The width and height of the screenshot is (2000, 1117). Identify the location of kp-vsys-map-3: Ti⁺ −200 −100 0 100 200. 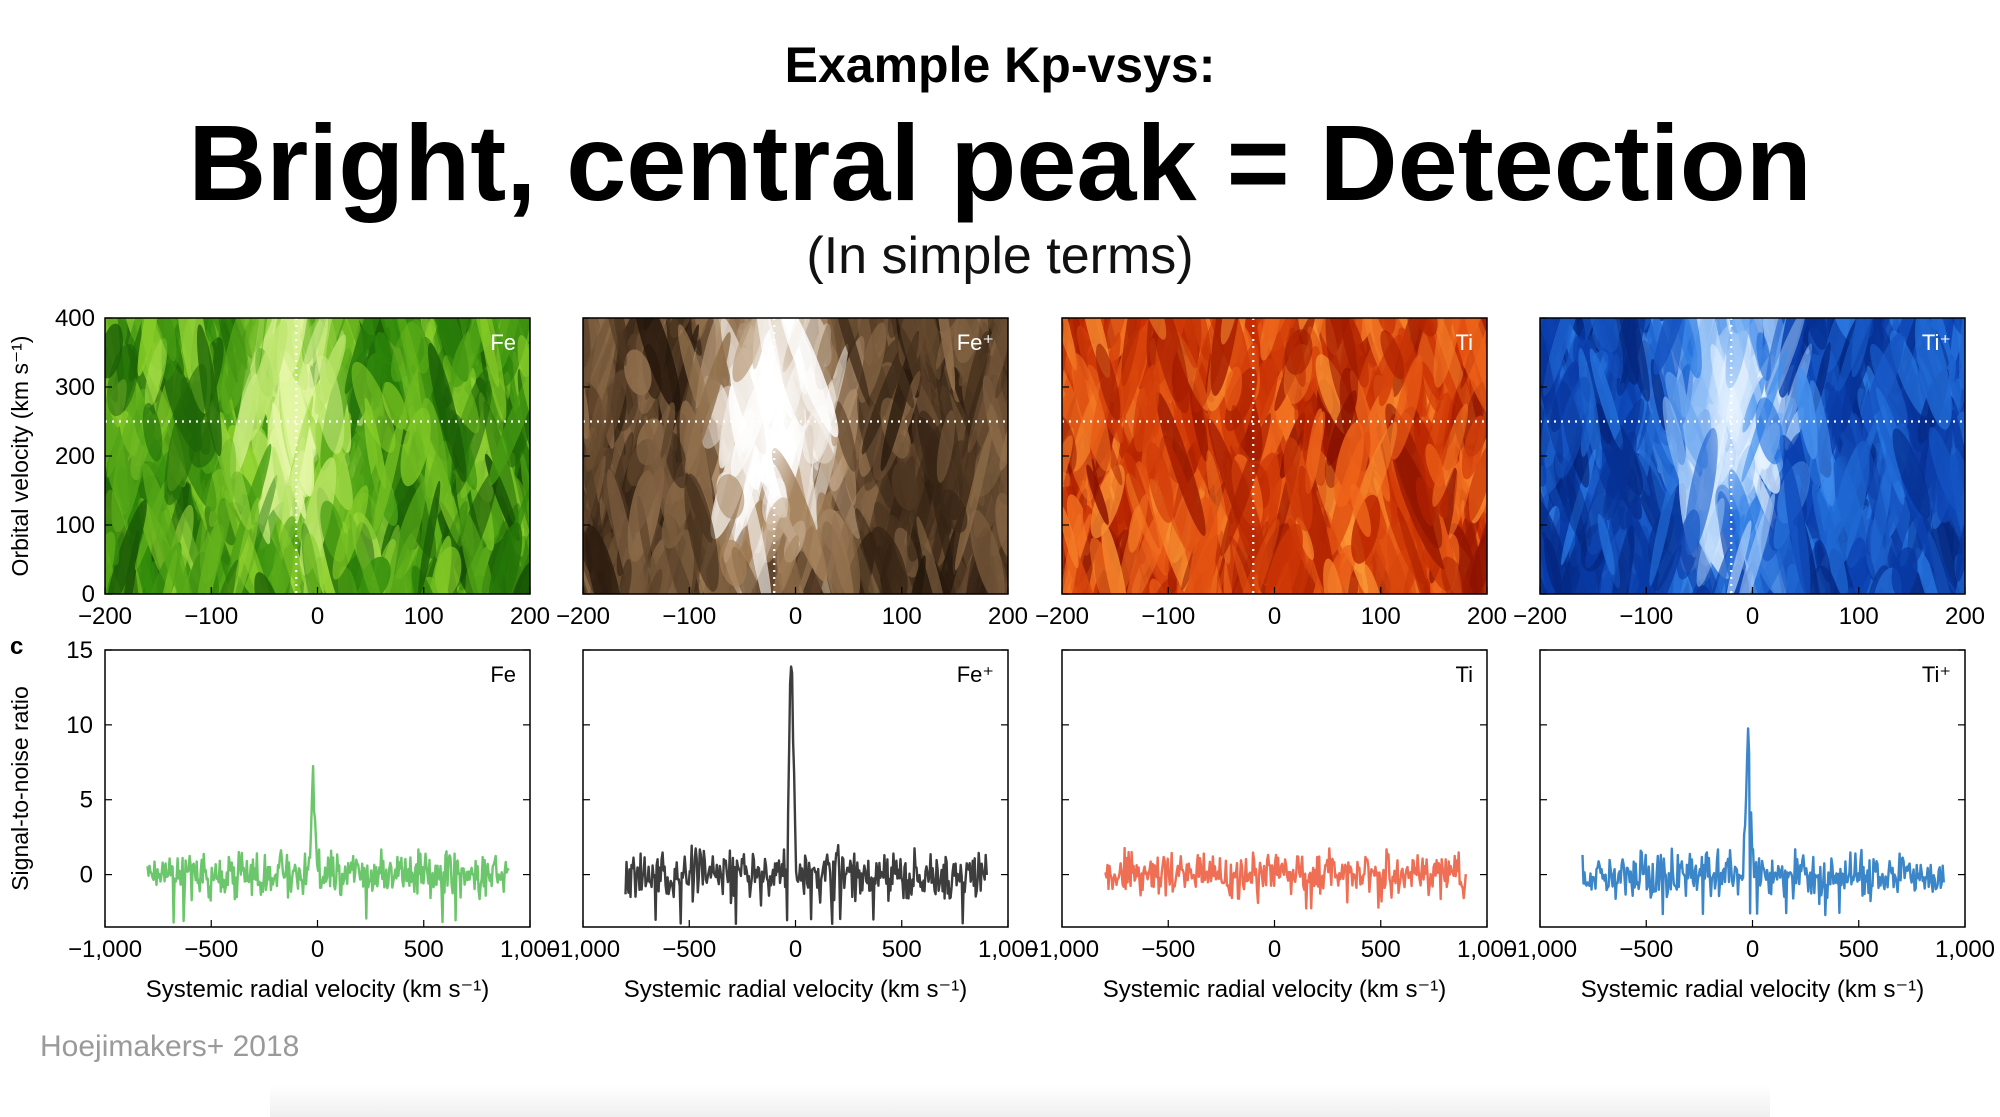
(1749, 473).